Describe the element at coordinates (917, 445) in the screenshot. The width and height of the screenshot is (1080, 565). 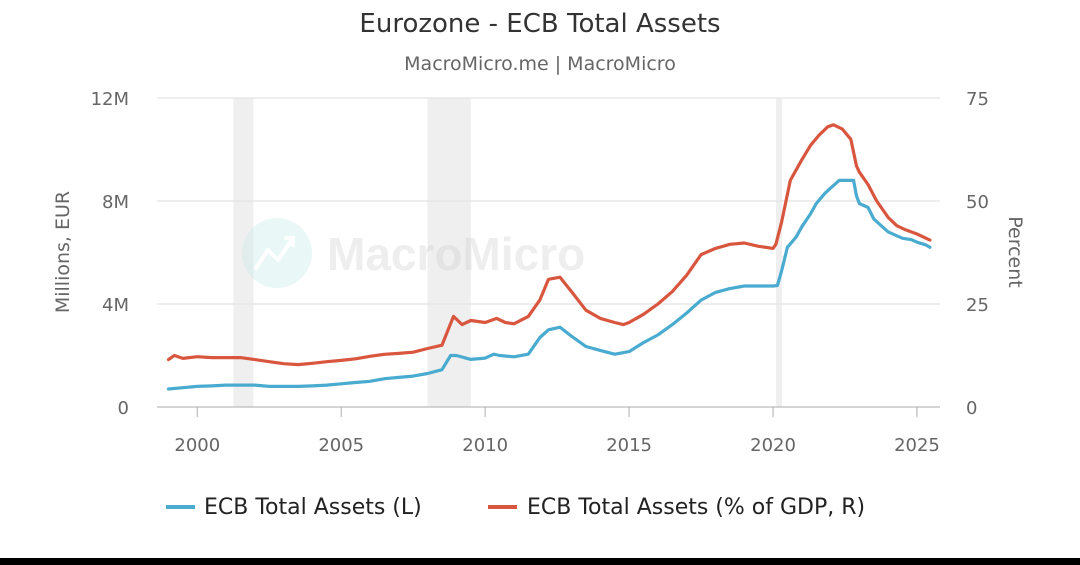
I see `x-tick-label: 2025` at that location.